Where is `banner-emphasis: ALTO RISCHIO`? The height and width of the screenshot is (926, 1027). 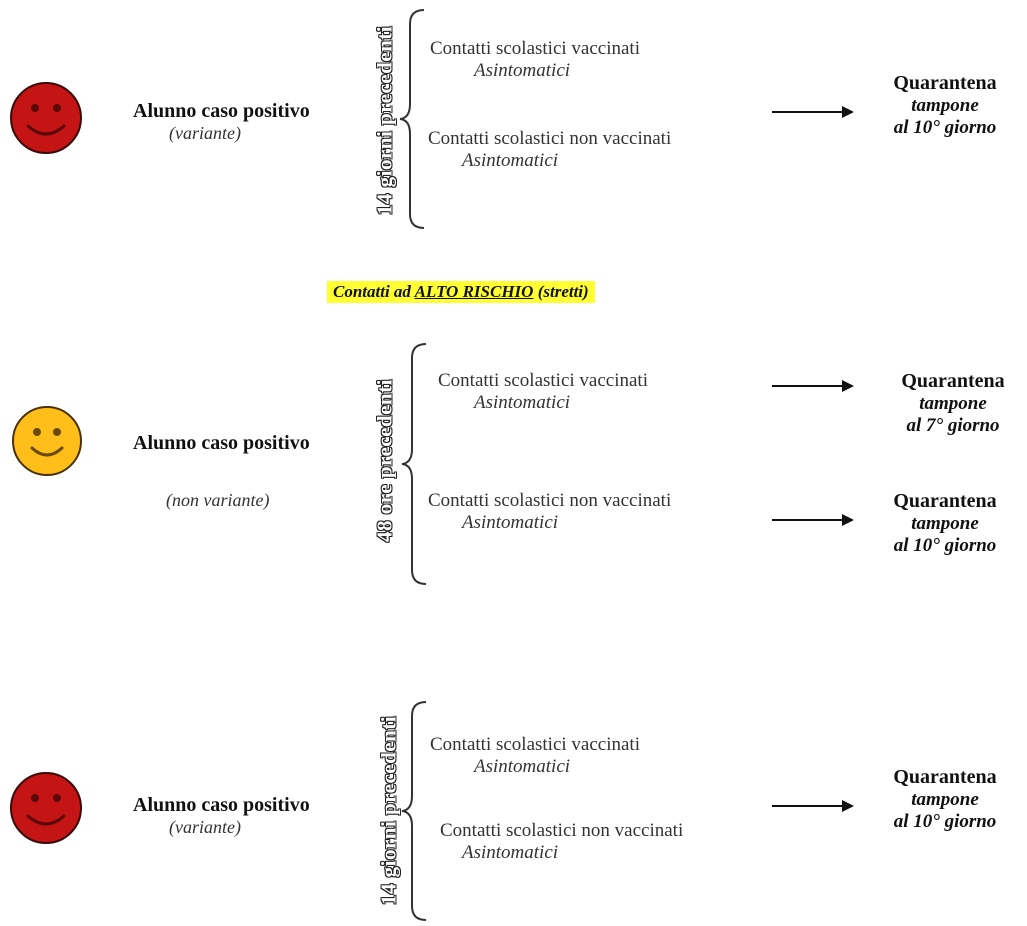 banner-emphasis: ALTO RISCHIO is located at coordinates (474, 291).